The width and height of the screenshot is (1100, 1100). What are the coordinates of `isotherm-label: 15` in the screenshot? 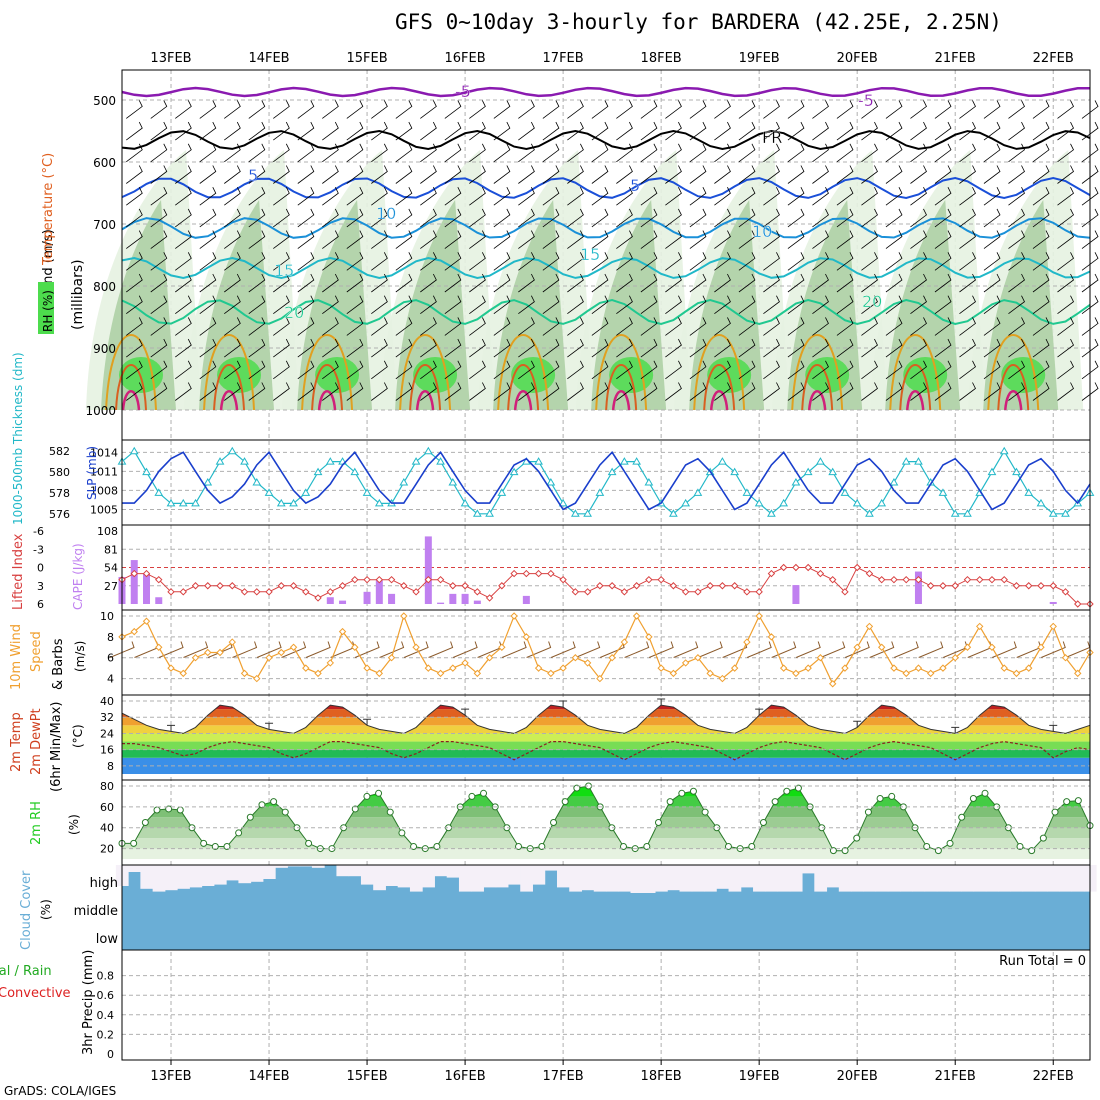 It's located at (284, 270).